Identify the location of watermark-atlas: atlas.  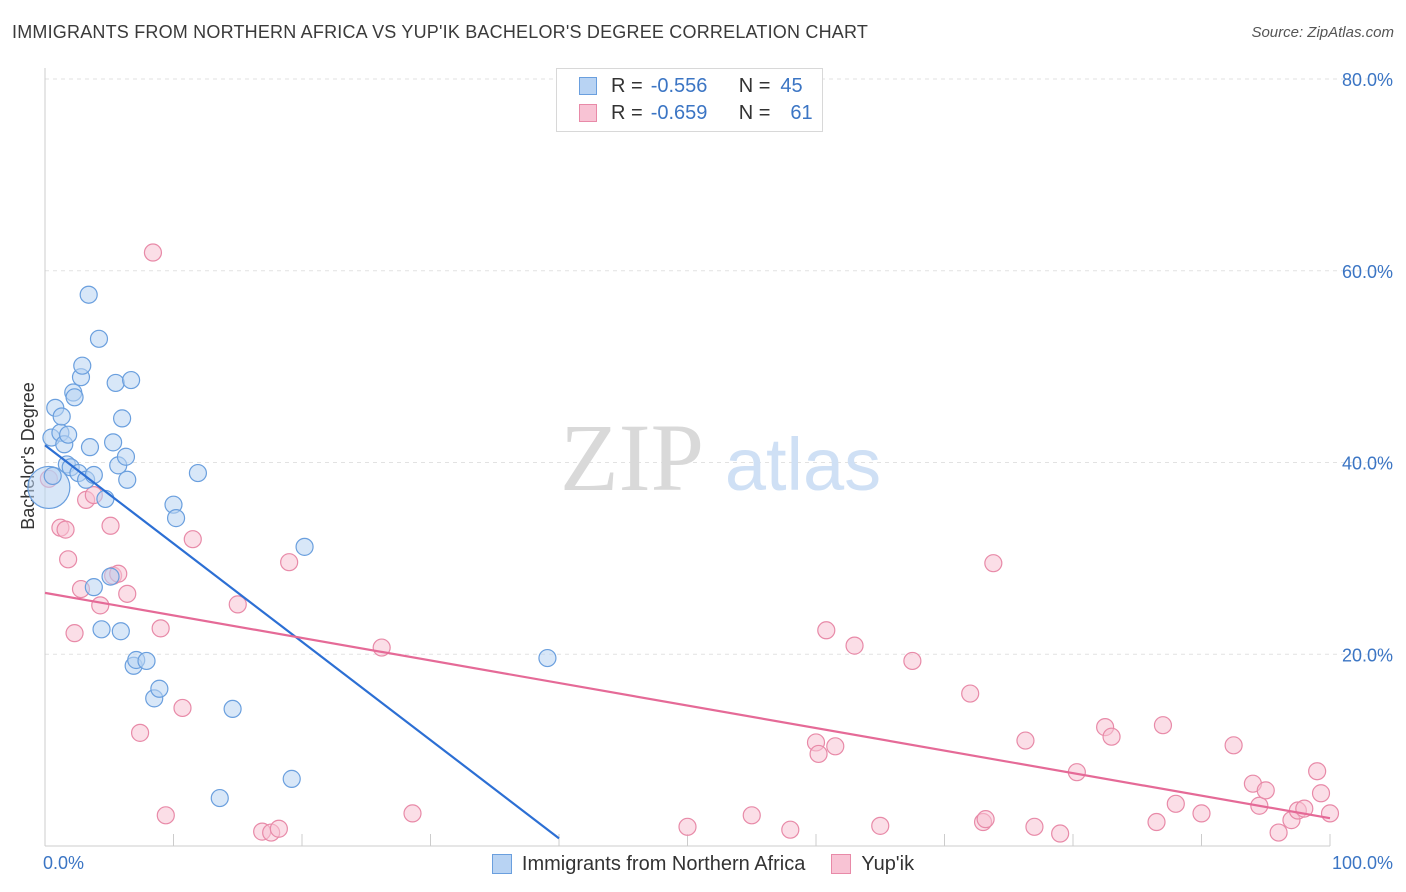
(803, 464).